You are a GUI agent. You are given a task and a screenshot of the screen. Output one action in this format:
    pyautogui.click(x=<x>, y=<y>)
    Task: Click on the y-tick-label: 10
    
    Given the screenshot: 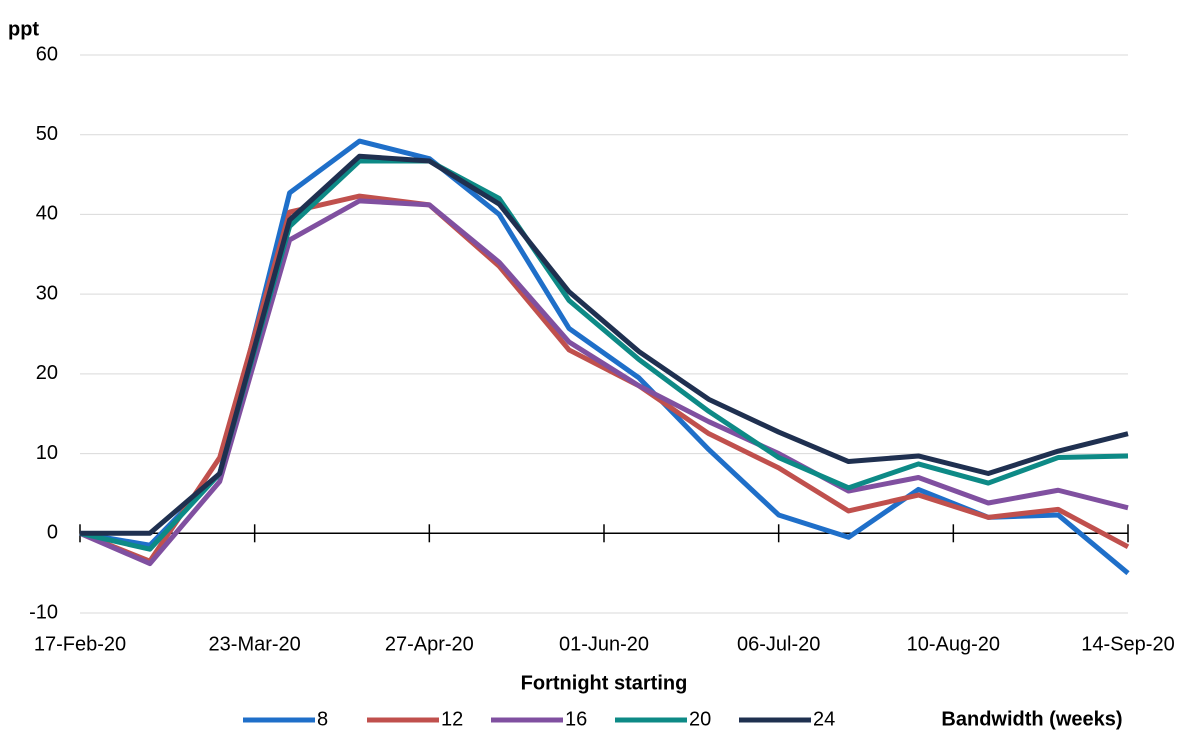 What is the action you would take?
    pyautogui.click(x=47, y=453)
    